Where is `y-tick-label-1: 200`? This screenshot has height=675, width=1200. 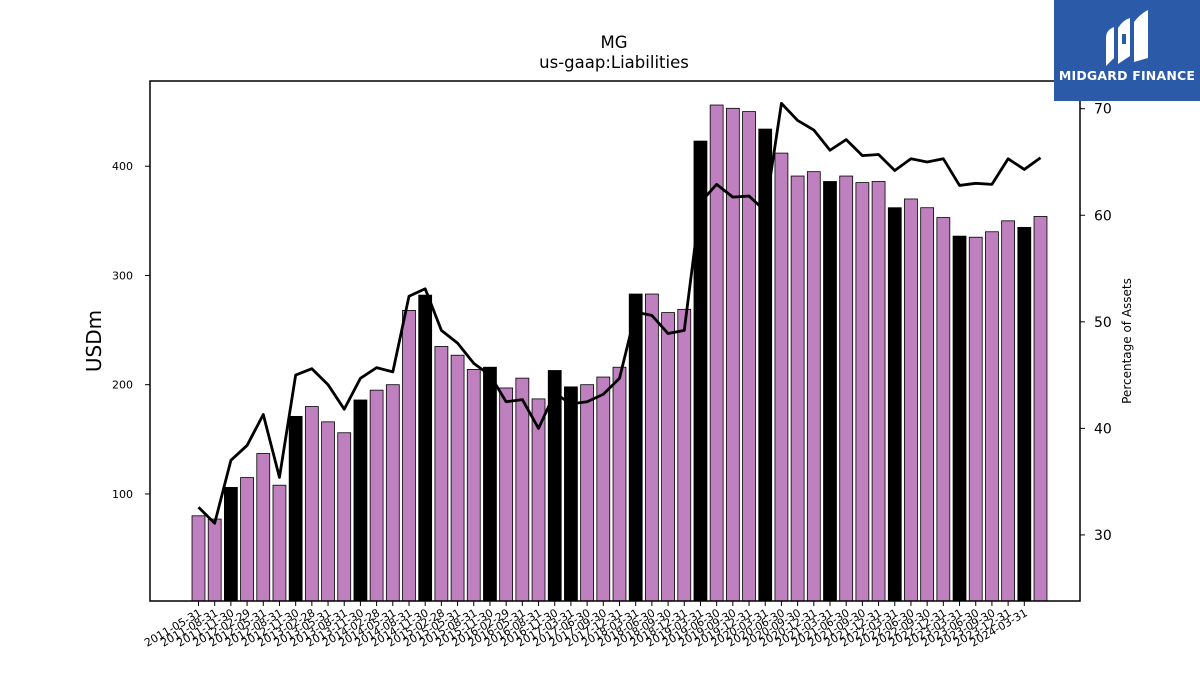
y-tick-label-1: 200 is located at coordinates (122, 385).